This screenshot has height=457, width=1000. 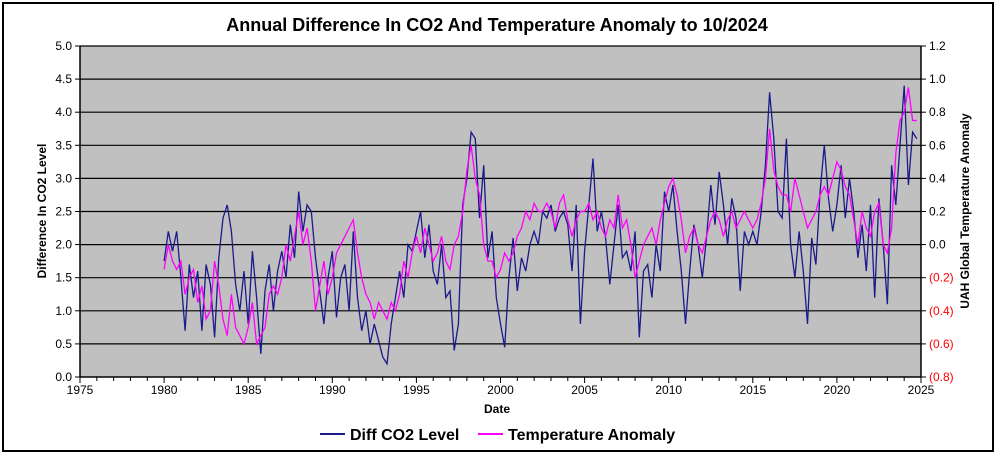 What do you see at coordinates (937, 112) in the screenshot?
I see `y2-tick-label: 0.8` at bounding box center [937, 112].